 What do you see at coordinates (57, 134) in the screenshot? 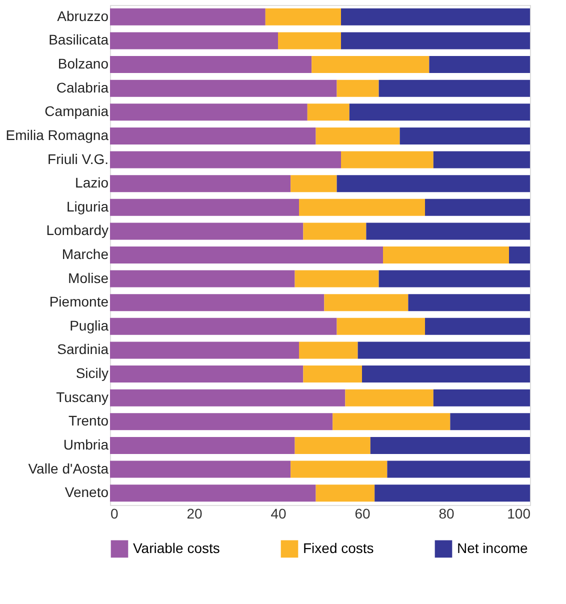
I see `y-tick-label: Emilia Romagna` at bounding box center [57, 134].